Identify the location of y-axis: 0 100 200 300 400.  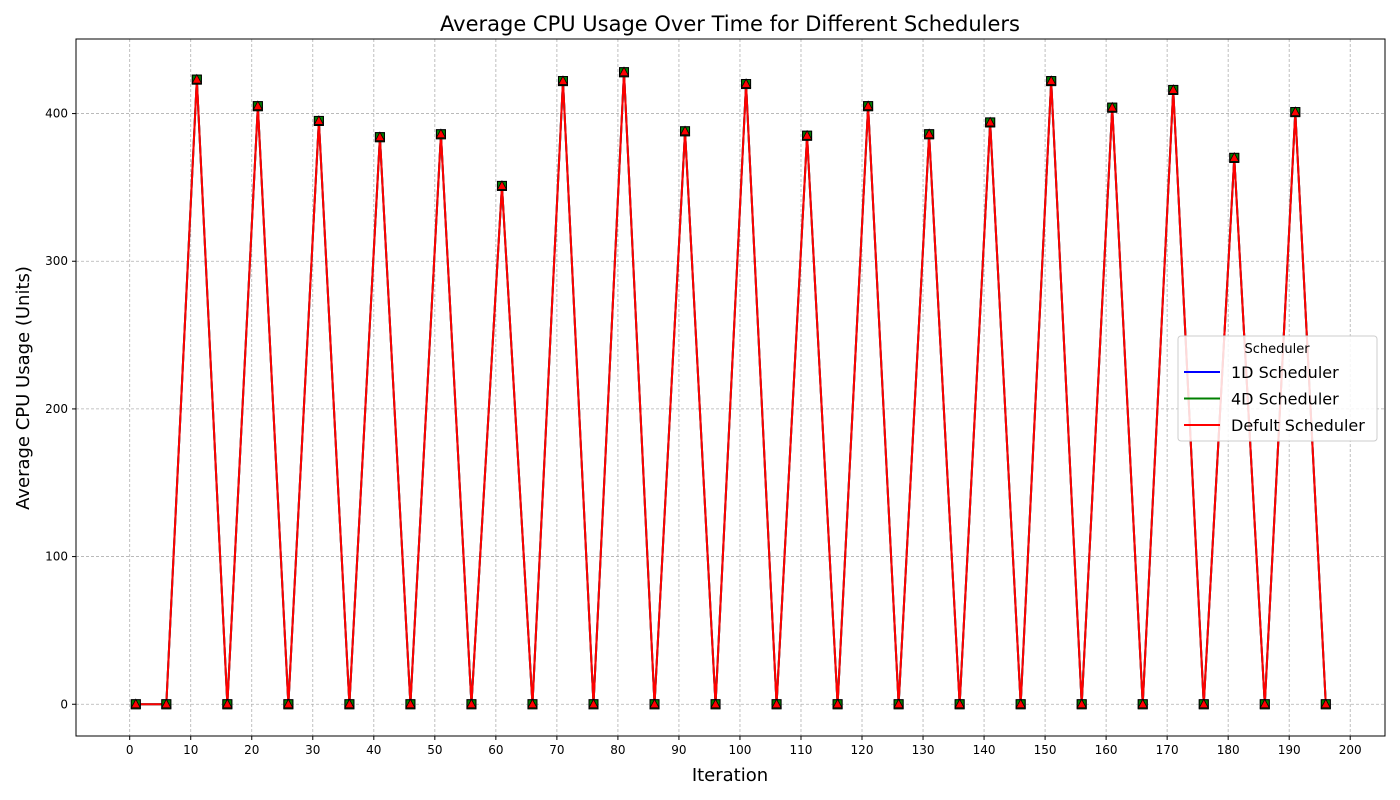
(60, 409).